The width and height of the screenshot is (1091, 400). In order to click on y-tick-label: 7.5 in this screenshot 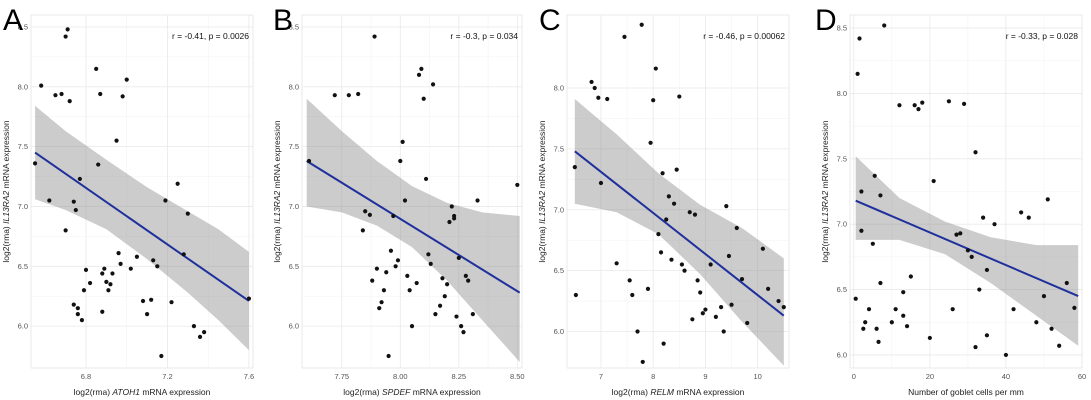, I will do `click(842, 158)`.